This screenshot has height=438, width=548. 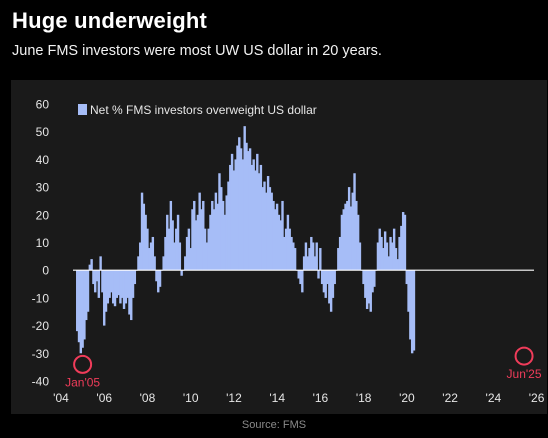 I want to click on y-tick-label: 40, so click(x=43, y=160).